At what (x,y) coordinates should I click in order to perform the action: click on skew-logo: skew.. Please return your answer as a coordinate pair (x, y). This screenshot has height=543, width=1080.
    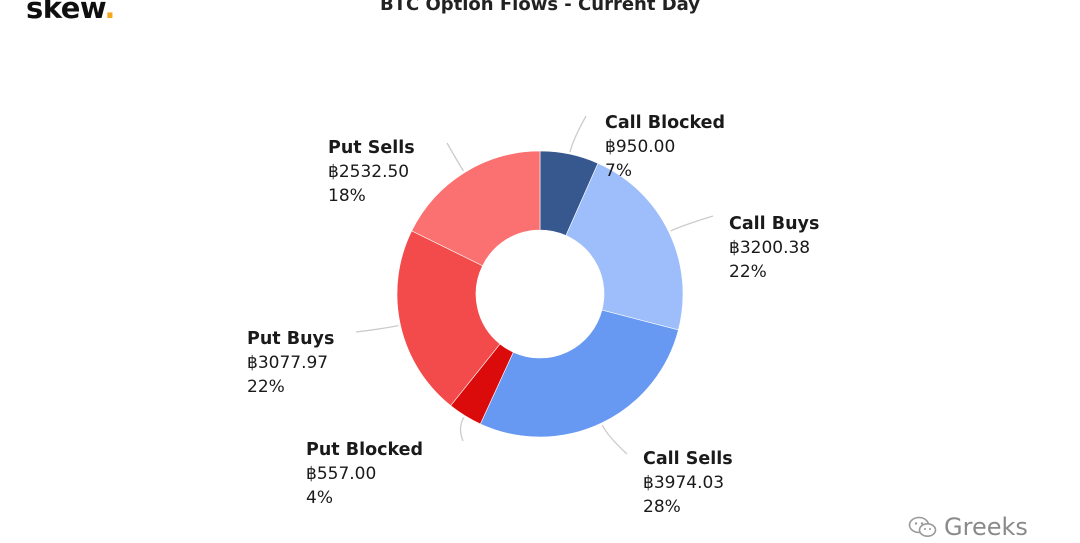
    Looking at the image, I should click on (70, 12).